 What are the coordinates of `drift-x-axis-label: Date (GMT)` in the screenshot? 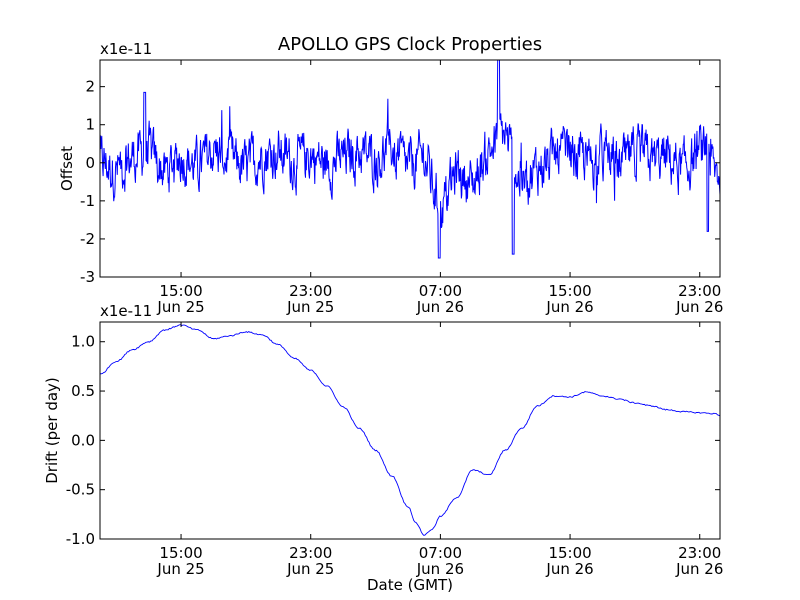 It's located at (410, 585).